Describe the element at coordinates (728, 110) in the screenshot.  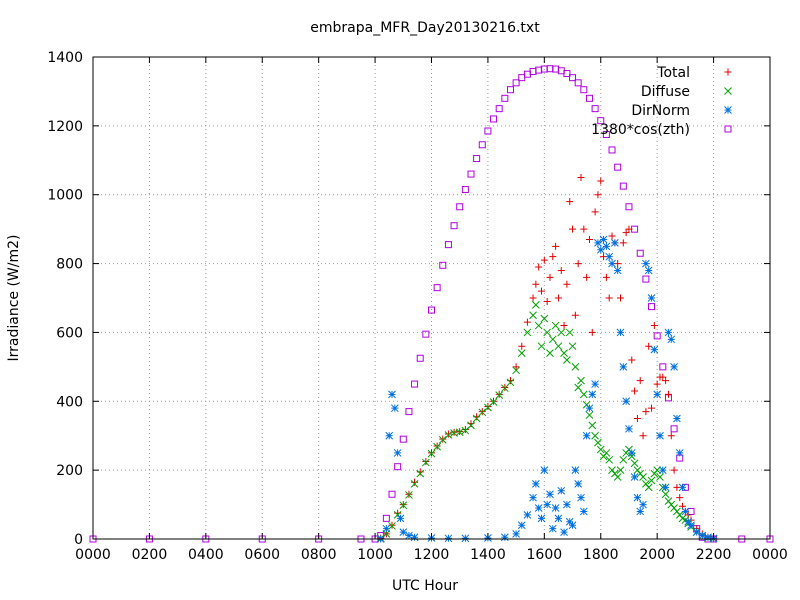
I see `legend-marker` at that location.